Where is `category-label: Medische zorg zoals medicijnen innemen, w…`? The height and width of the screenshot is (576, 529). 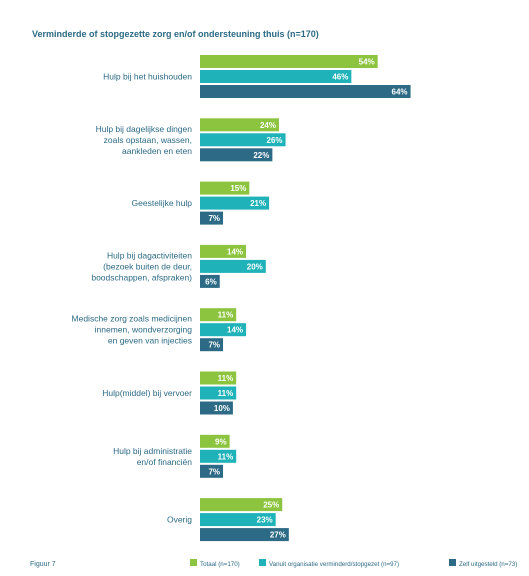
category-label: Medische zorg zoals medicijnen innemen, w… is located at coordinates (132, 330).